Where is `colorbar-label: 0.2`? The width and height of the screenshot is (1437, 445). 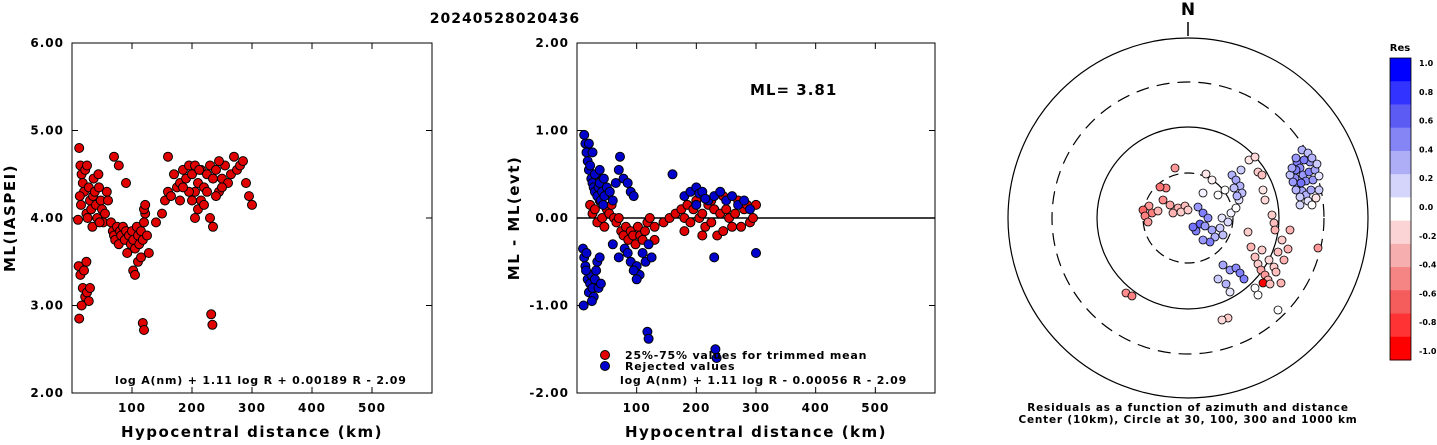
colorbar-label: 0.2 is located at coordinates (1426, 178).